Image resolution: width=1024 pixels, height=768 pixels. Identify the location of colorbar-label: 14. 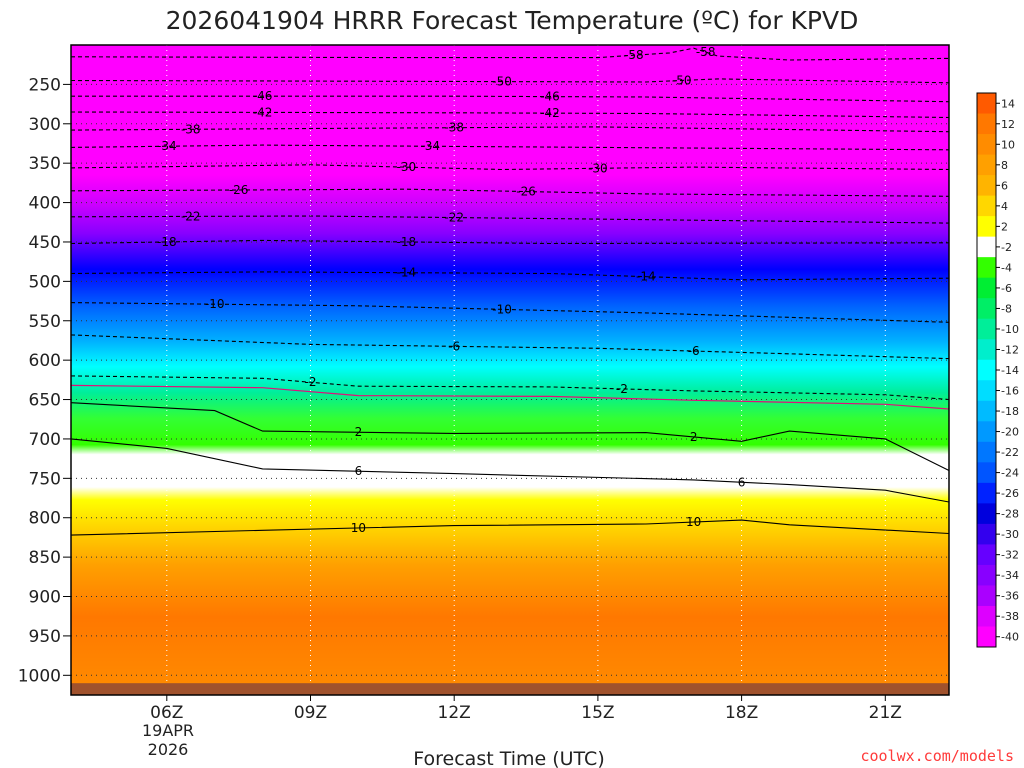
(1008, 103).